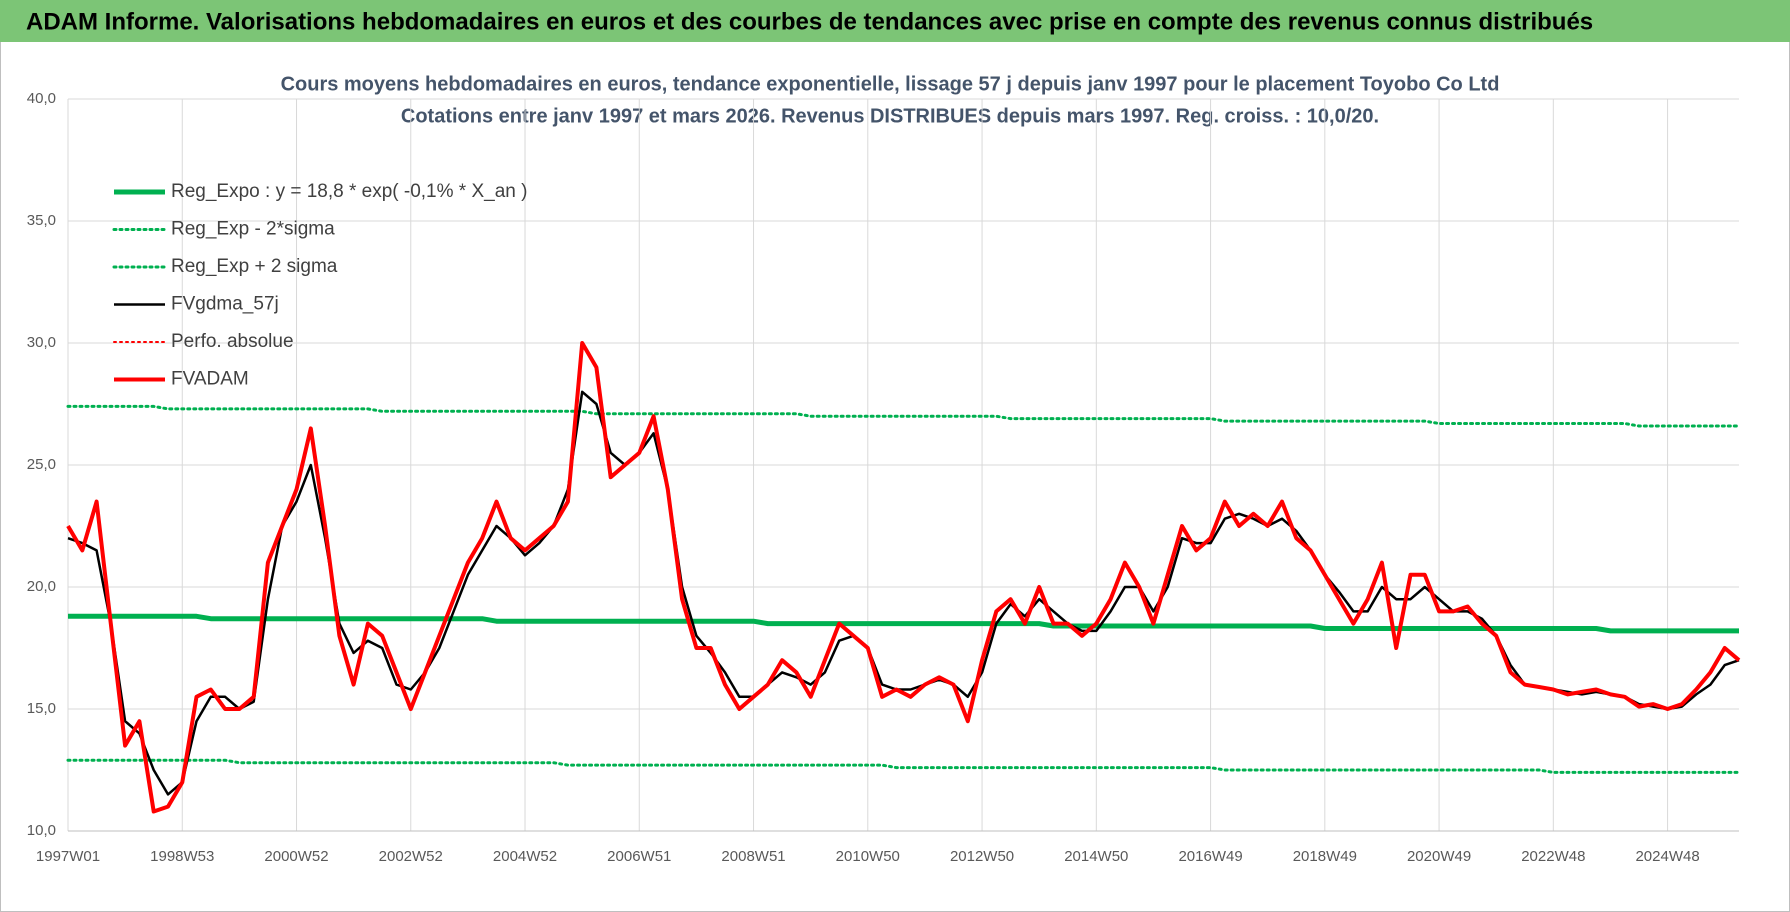  What do you see at coordinates (982, 856) in the screenshot?
I see `x-tick-label: 2012W50` at bounding box center [982, 856].